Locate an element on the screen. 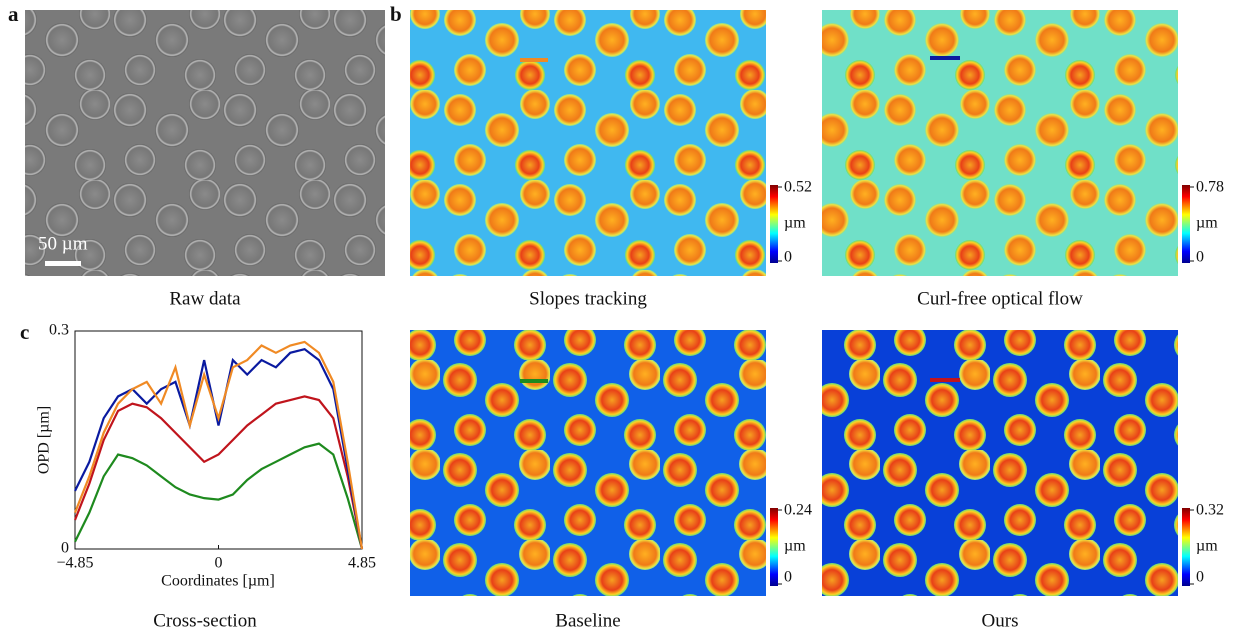 Image resolution: width=1243 pixels, height=633 pixels. caption: Curl-free optical flow is located at coordinates (1000, 298).